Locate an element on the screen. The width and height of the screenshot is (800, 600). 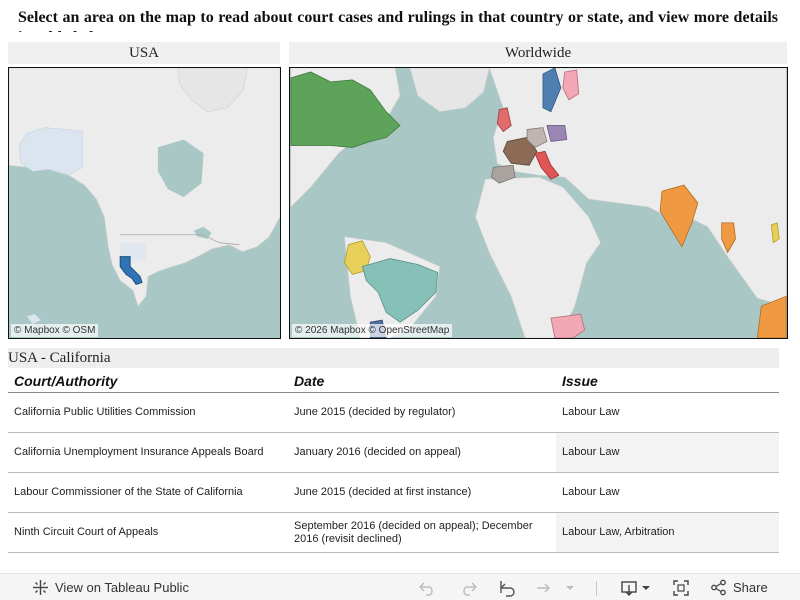
column-header-court: Court/Authority is located at coordinates (66, 381).